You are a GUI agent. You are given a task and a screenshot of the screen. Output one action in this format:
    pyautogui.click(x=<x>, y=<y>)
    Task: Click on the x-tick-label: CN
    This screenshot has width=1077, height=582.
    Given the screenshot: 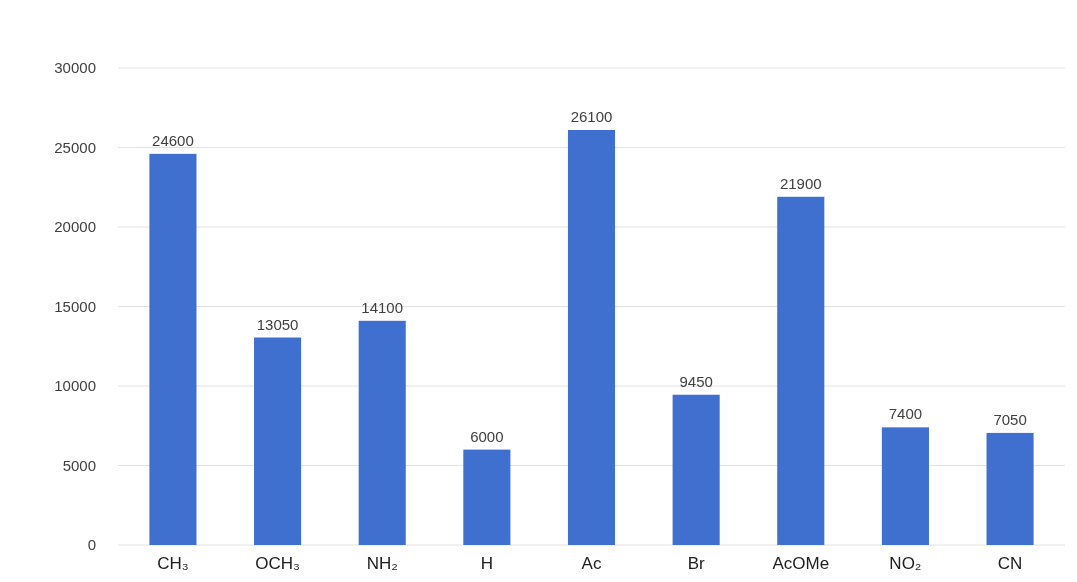 What is the action you would take?
    pyautogui.click(x=1010, y=563)
    